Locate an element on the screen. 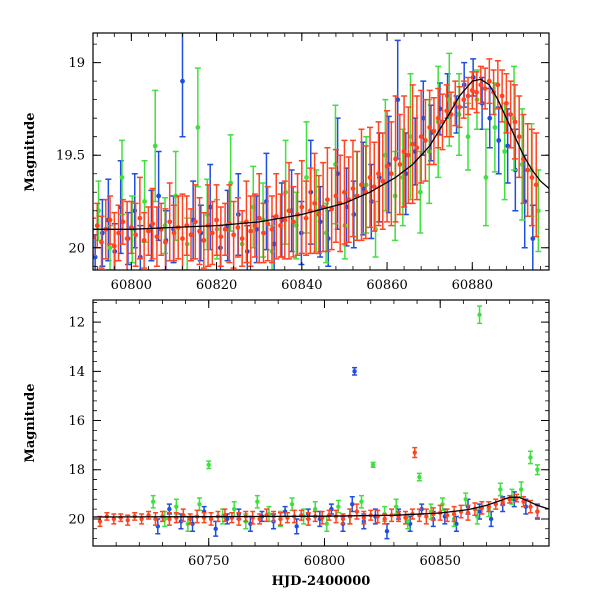 Image resolution: width=600 pixels, height=600 pixels. top-x-tick-label: 60860 is located at coordinates (386, 285).